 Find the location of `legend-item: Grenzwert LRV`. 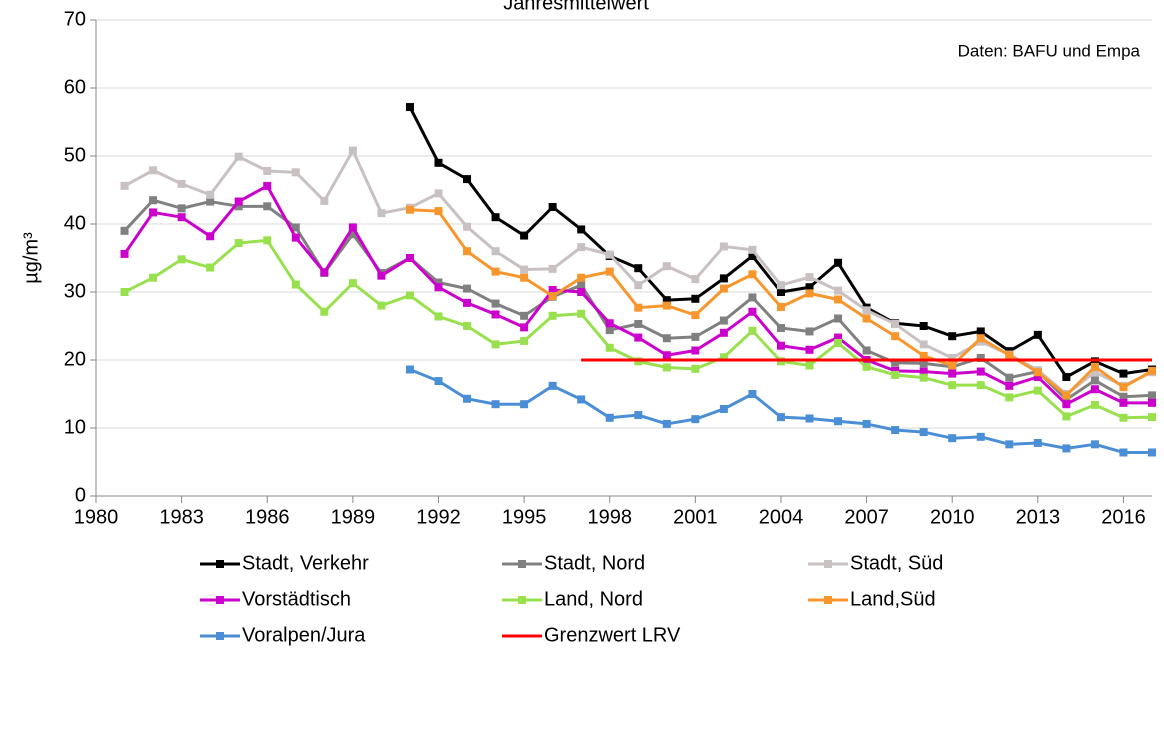

legend-item: Grenzwert LRV is located at coordinates (591, 635).